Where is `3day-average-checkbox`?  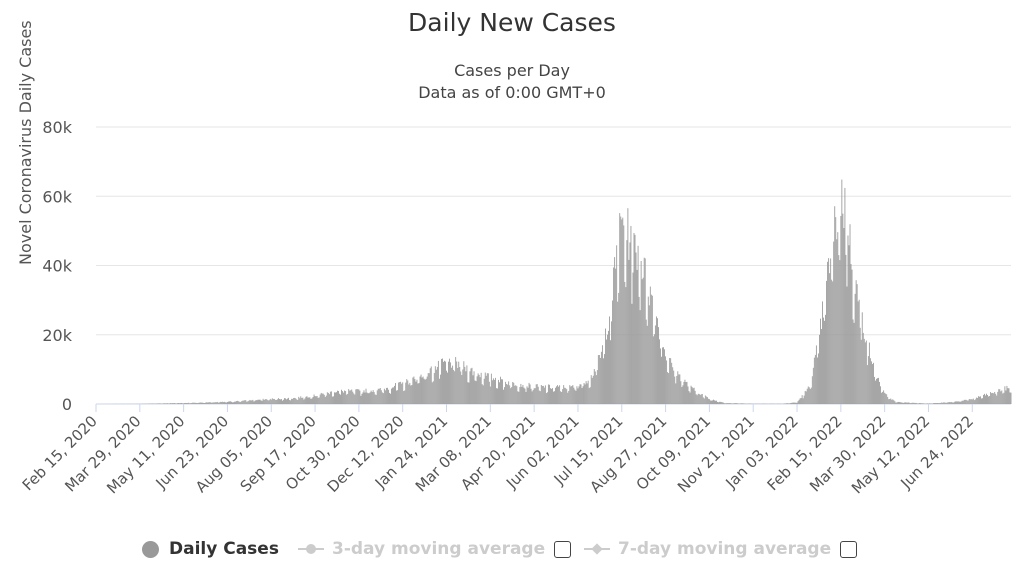 3day-average-checkbox is located at coordinates (562, 549).